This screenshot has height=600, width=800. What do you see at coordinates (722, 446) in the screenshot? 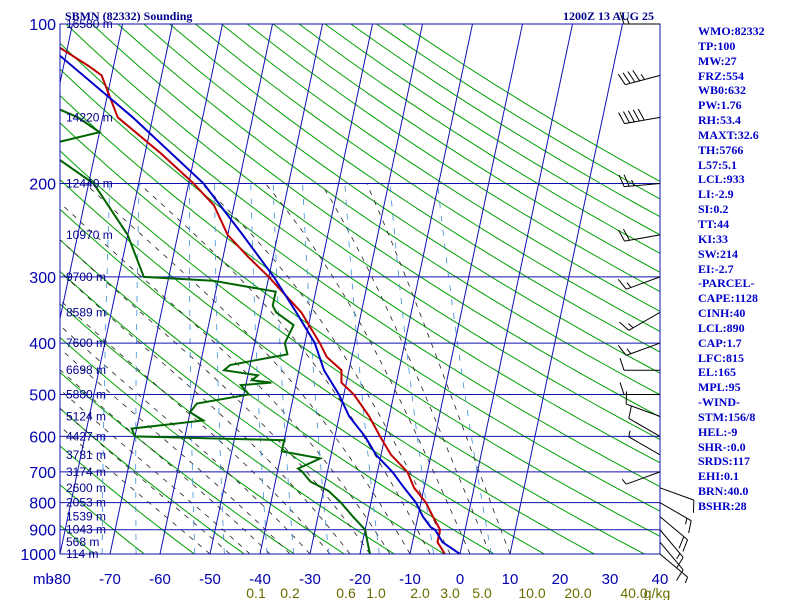
I see `index-item: SHR-:0.0` at bounding box center [722, 446].